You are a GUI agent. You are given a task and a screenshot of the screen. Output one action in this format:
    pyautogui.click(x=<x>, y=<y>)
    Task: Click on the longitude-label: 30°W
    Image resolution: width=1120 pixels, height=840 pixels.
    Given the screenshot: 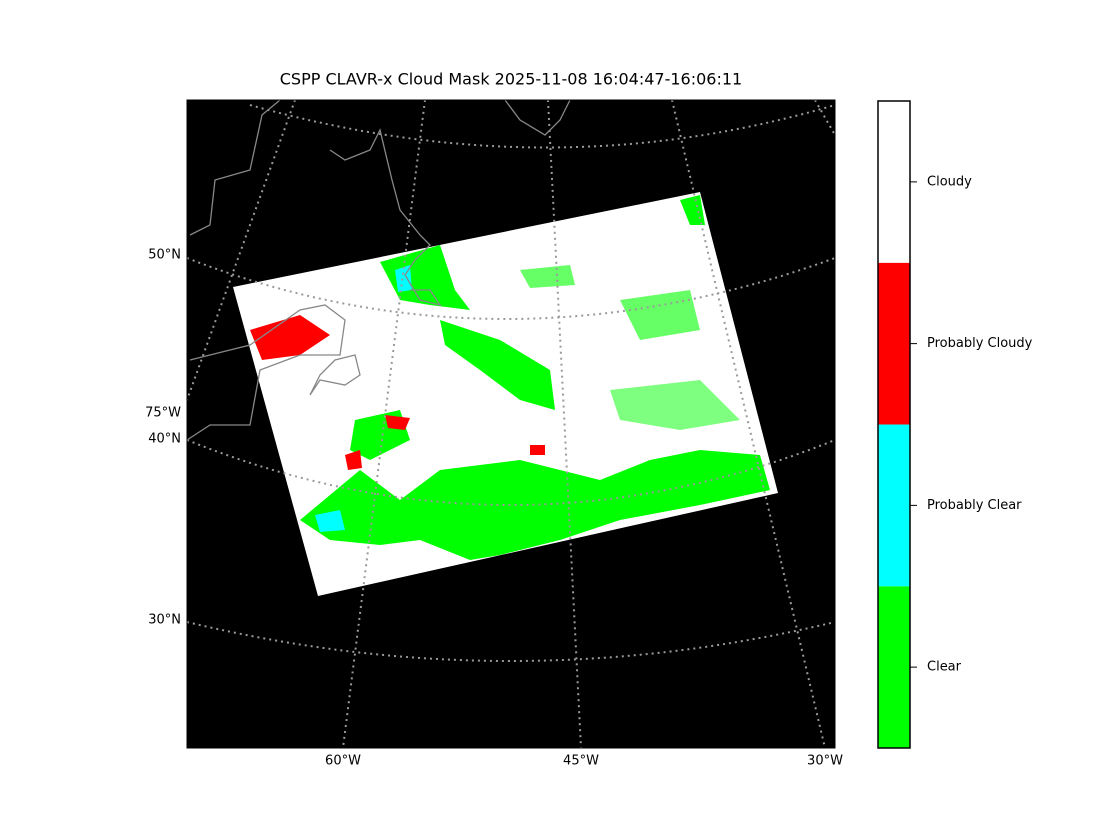 What is the action you would take?
    pyautogui.click(x=825, y=761)
    